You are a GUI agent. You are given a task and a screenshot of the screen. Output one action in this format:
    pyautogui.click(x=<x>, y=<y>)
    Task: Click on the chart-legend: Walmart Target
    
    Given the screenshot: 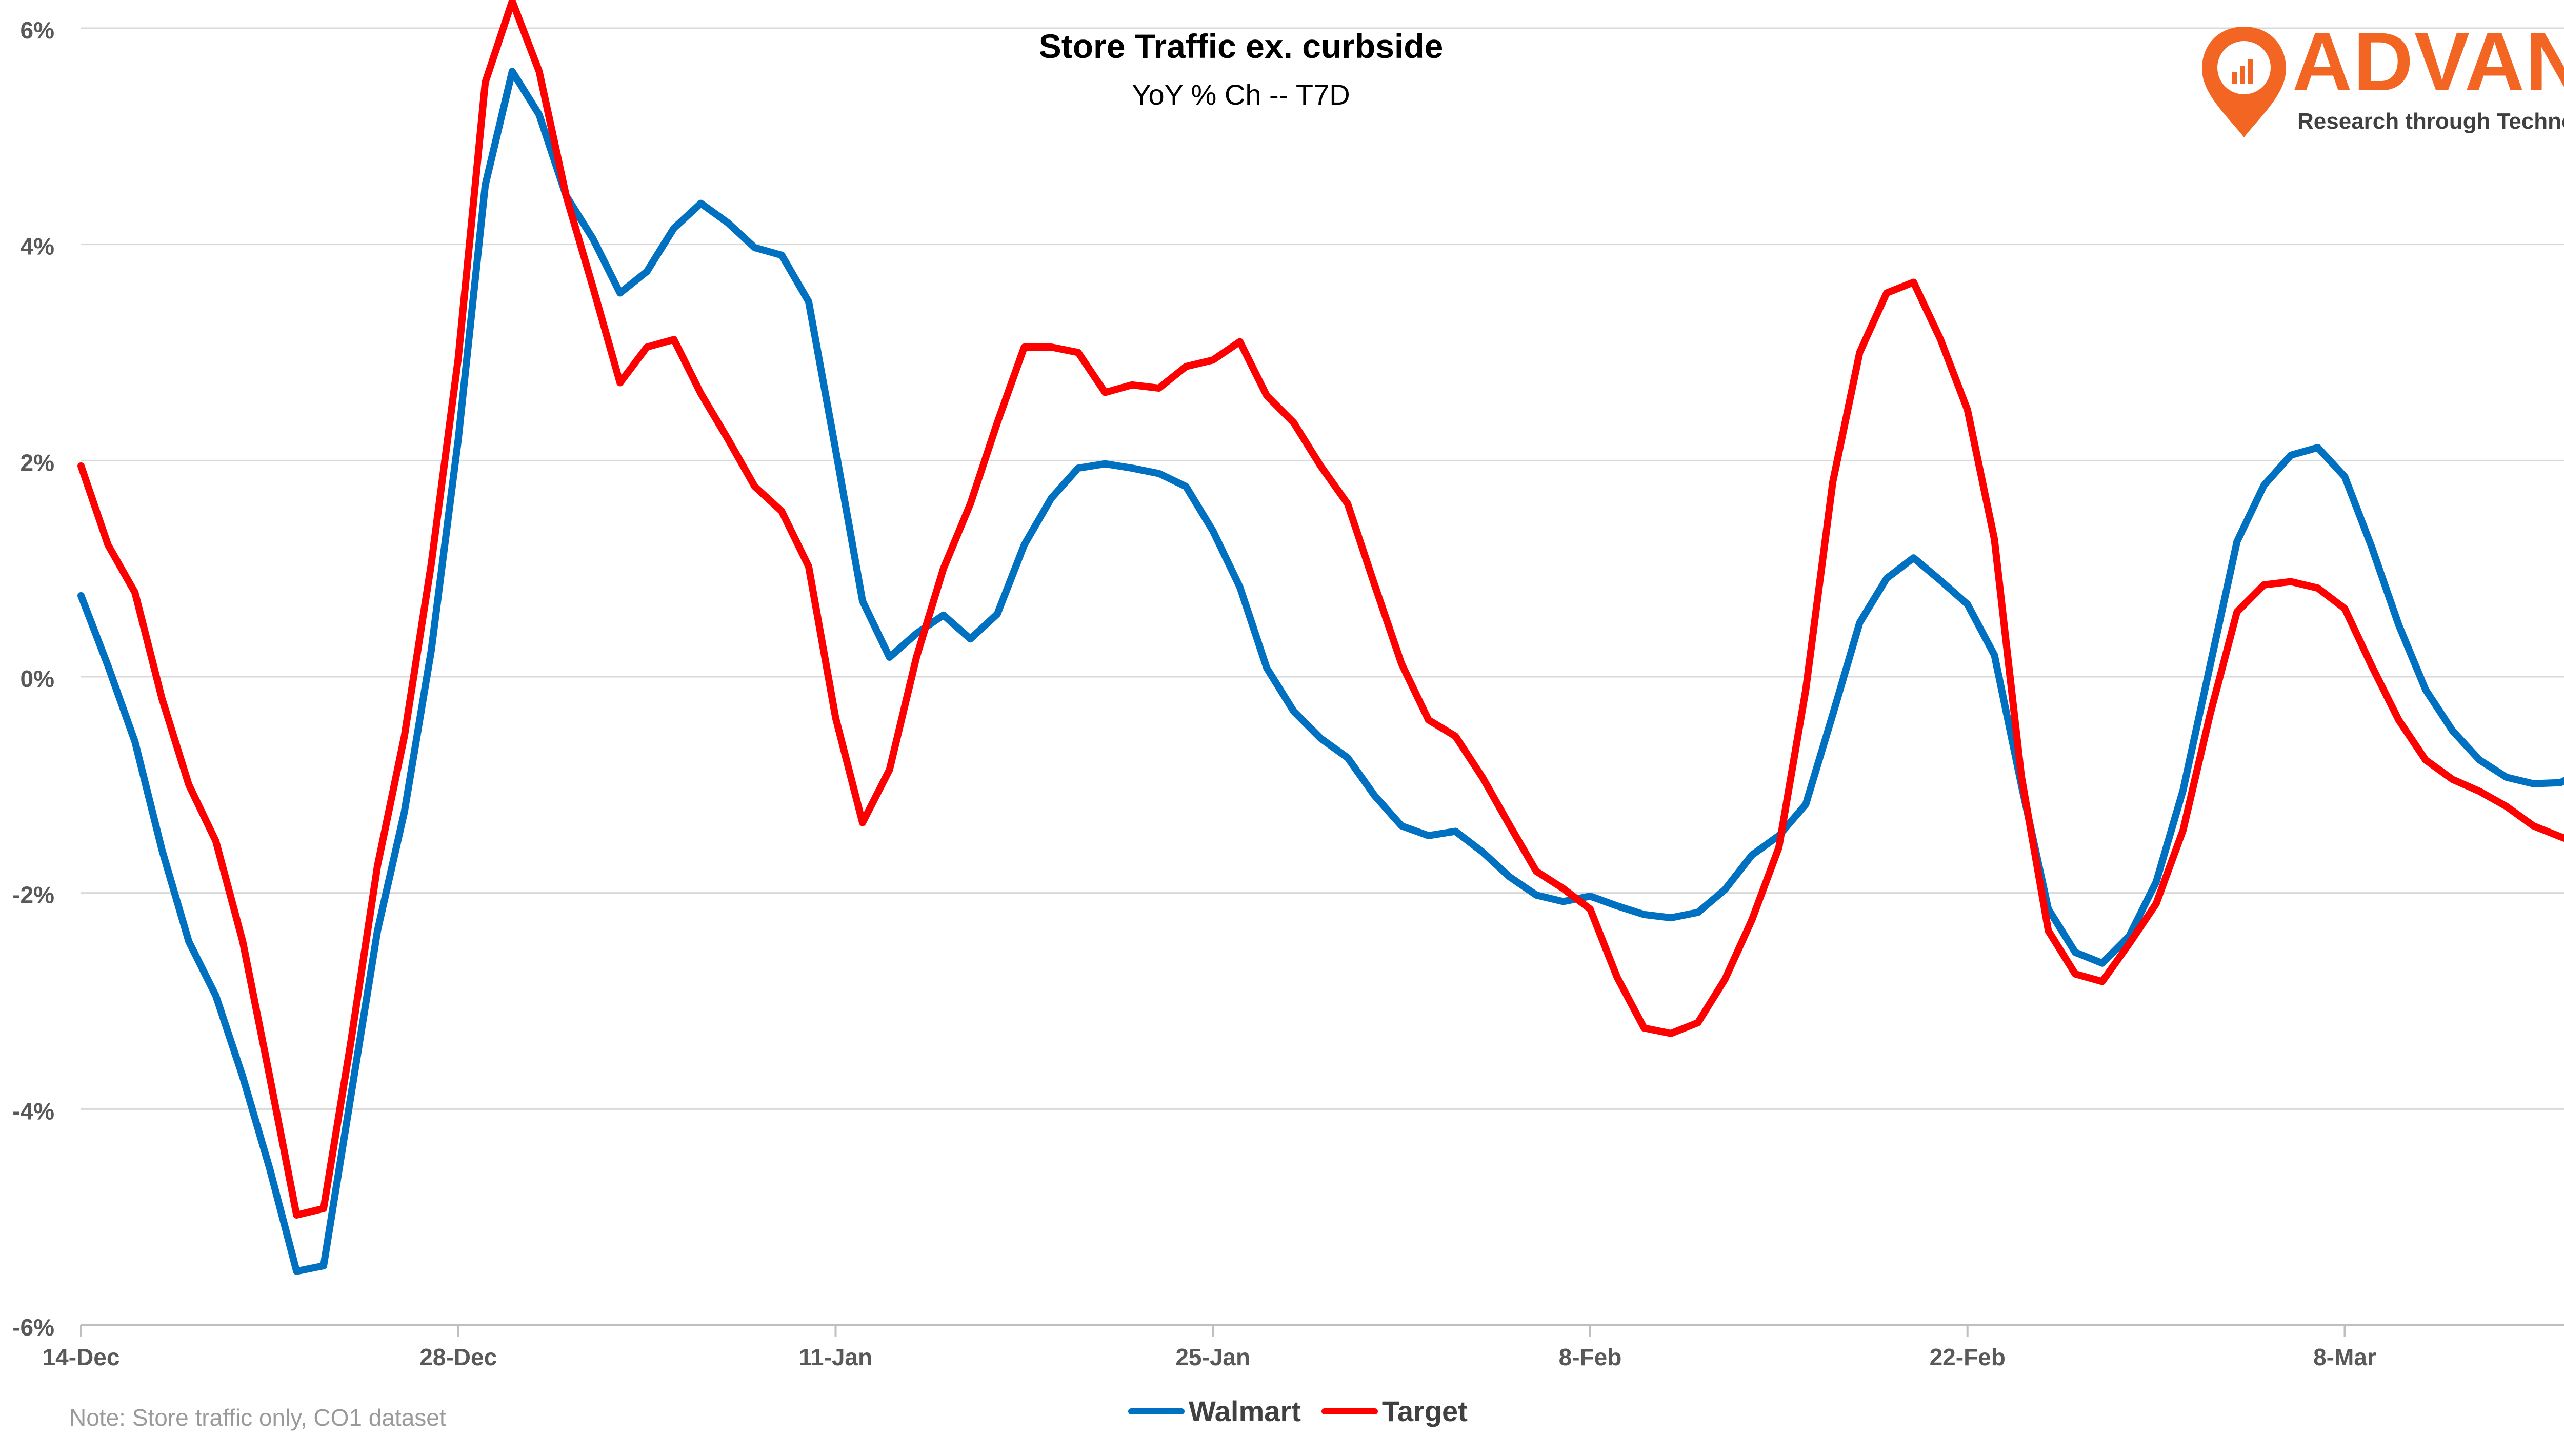 What is the action you would take?
    pyautogui.click(x=1298, y=1411)
    